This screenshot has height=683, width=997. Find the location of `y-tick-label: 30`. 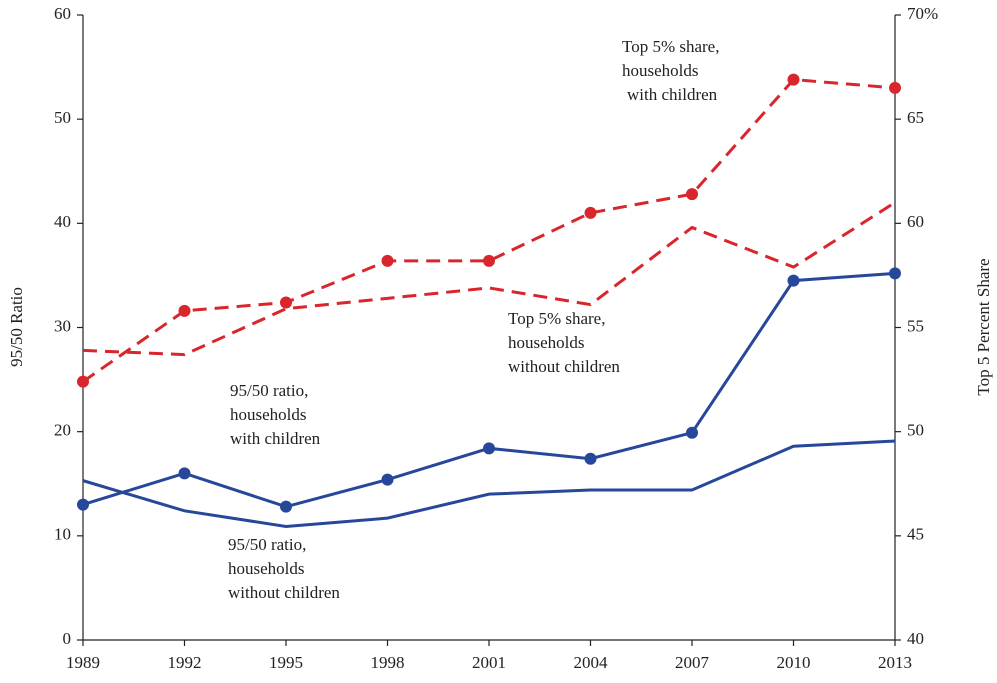

y-tick-label: 30 is located at coordinates (62, 325).